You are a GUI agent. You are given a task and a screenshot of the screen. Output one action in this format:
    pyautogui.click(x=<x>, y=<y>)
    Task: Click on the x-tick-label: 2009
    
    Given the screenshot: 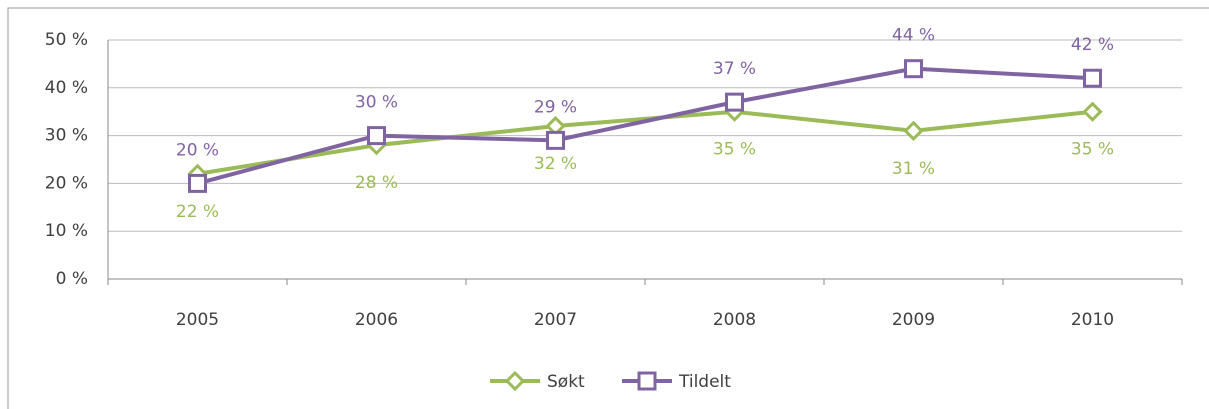 What is the action you would take?
    pyautogui.click(x=913, y=320)
    